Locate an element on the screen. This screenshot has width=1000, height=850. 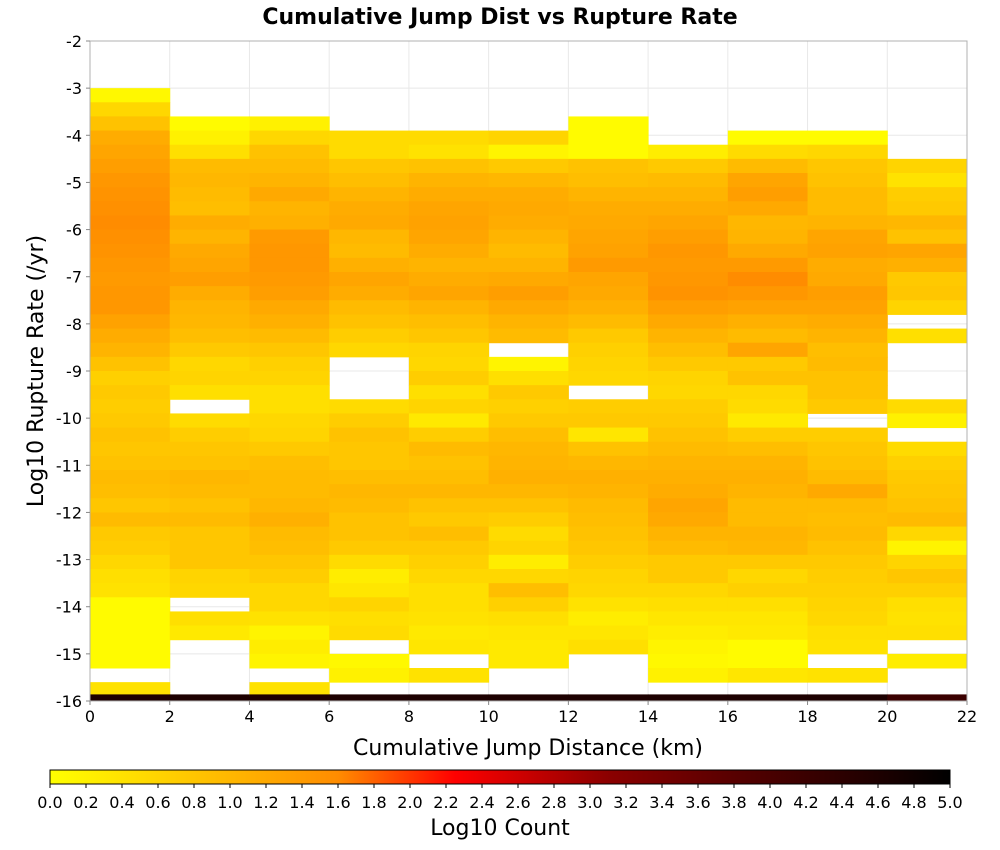
colorbar-tick-label: 3.4 is located at coordinates (661, 802).